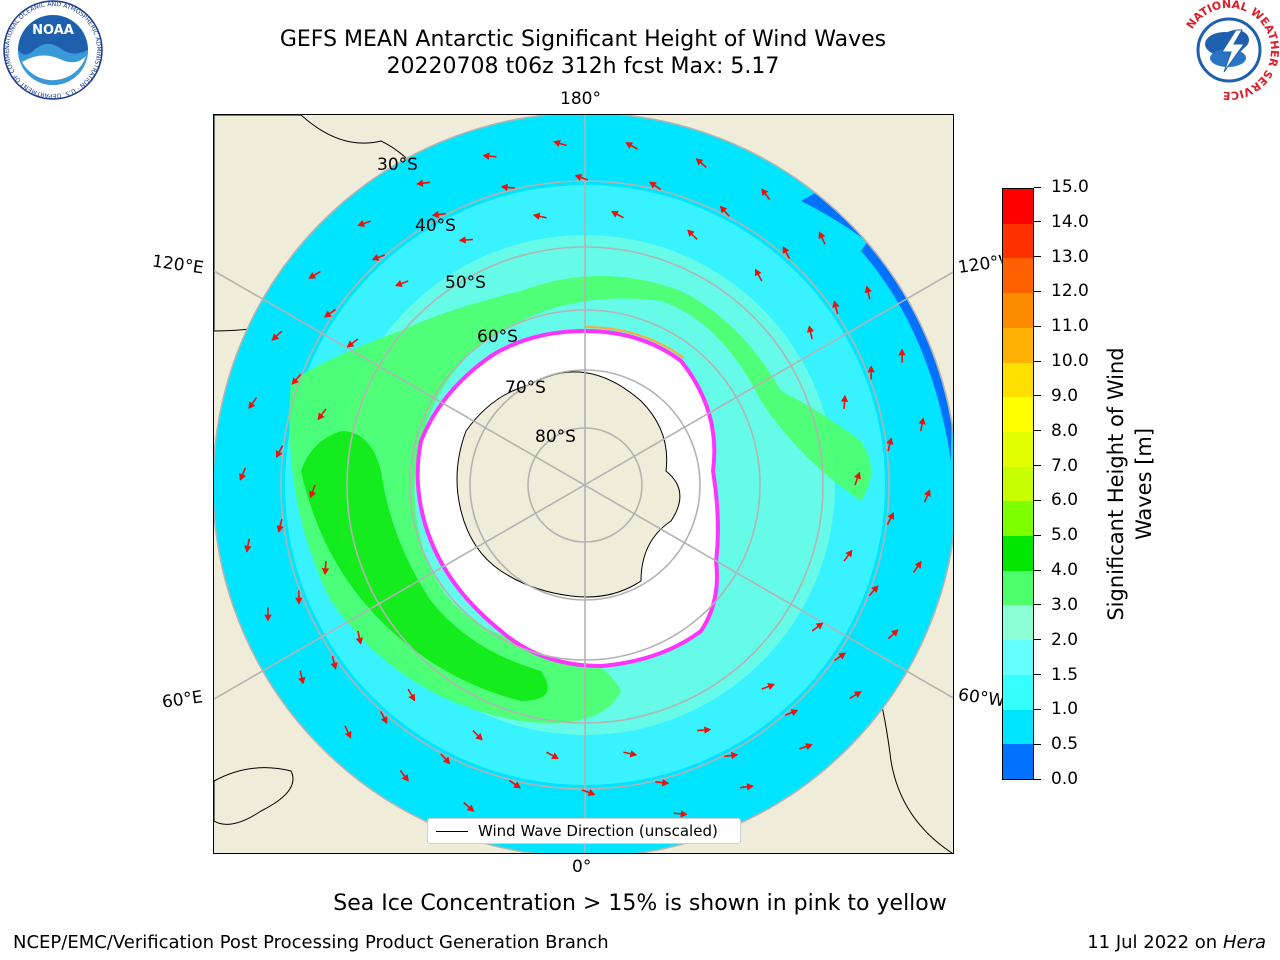  Describe the element at coordinates (1056, 605) in the screenshot. I see `colorbar-tick: 3.0` at that location.